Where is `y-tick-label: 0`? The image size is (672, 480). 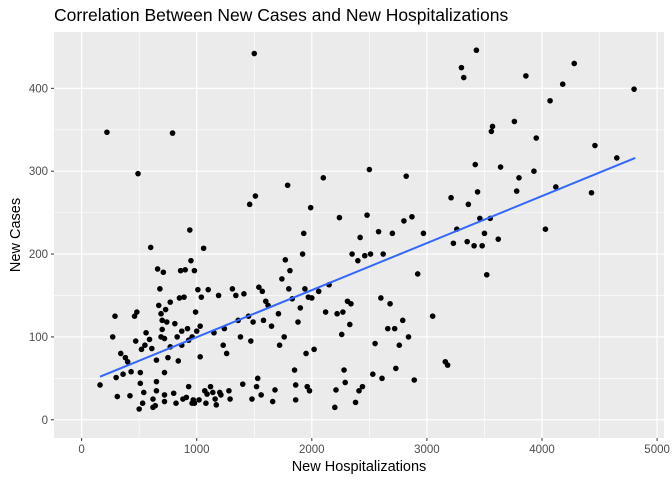 y-tick-label: 0 is located at coordinates (45, 421).